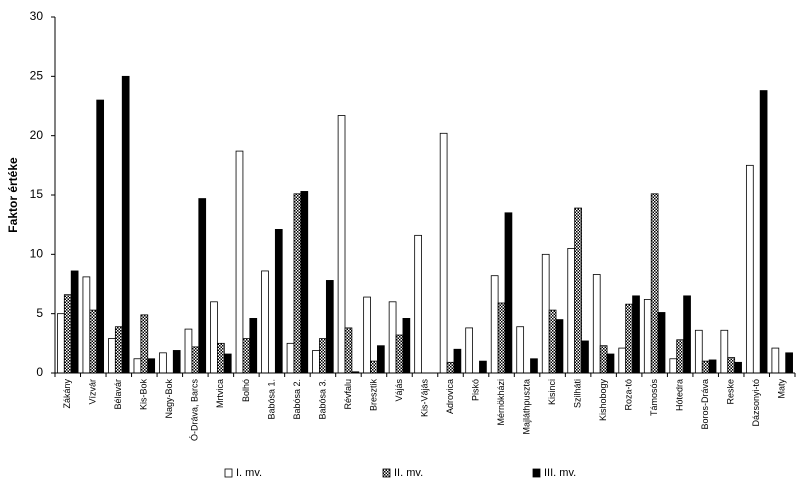 The height and width of the screenshot is (487, 797). I want to click on legend-label: I. mv., so click(249, 473).